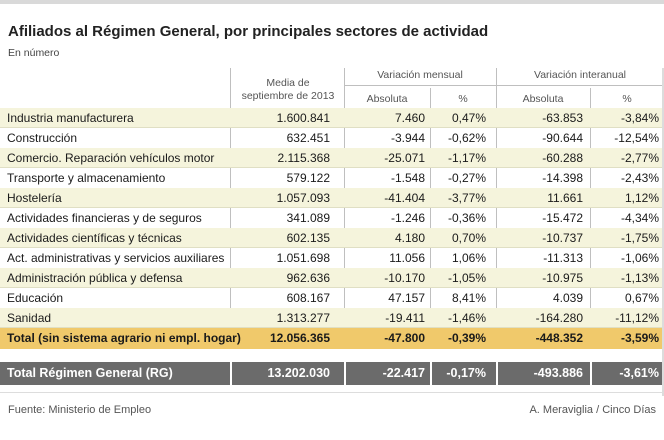 This screenshot has height=440, width=664. Describe the element at coordinates (94, 238) in the screenshot. I see `row-label: Actividades científicas y técnicas` at that location.